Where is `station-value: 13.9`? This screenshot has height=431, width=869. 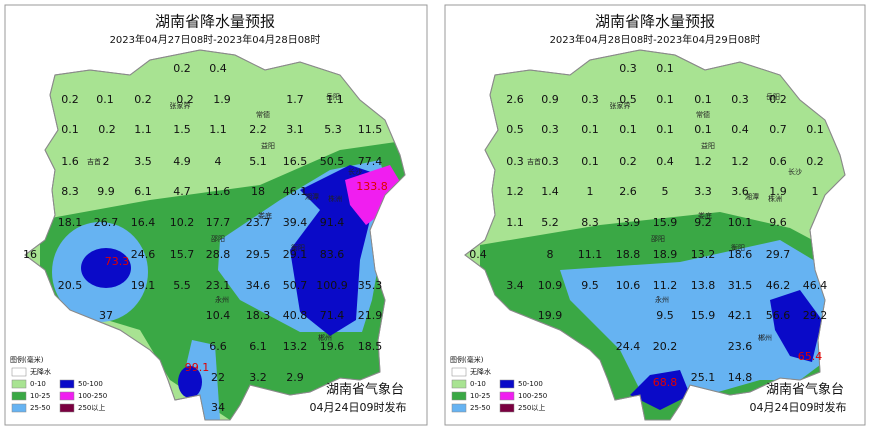 station-value: 13.9 is located at coordinates (628, 222).